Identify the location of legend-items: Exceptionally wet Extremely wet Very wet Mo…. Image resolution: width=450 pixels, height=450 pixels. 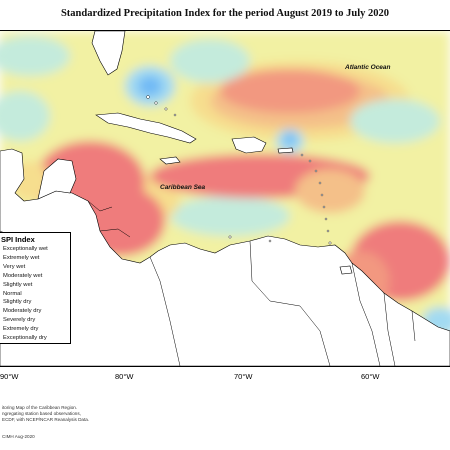
(35, 294).